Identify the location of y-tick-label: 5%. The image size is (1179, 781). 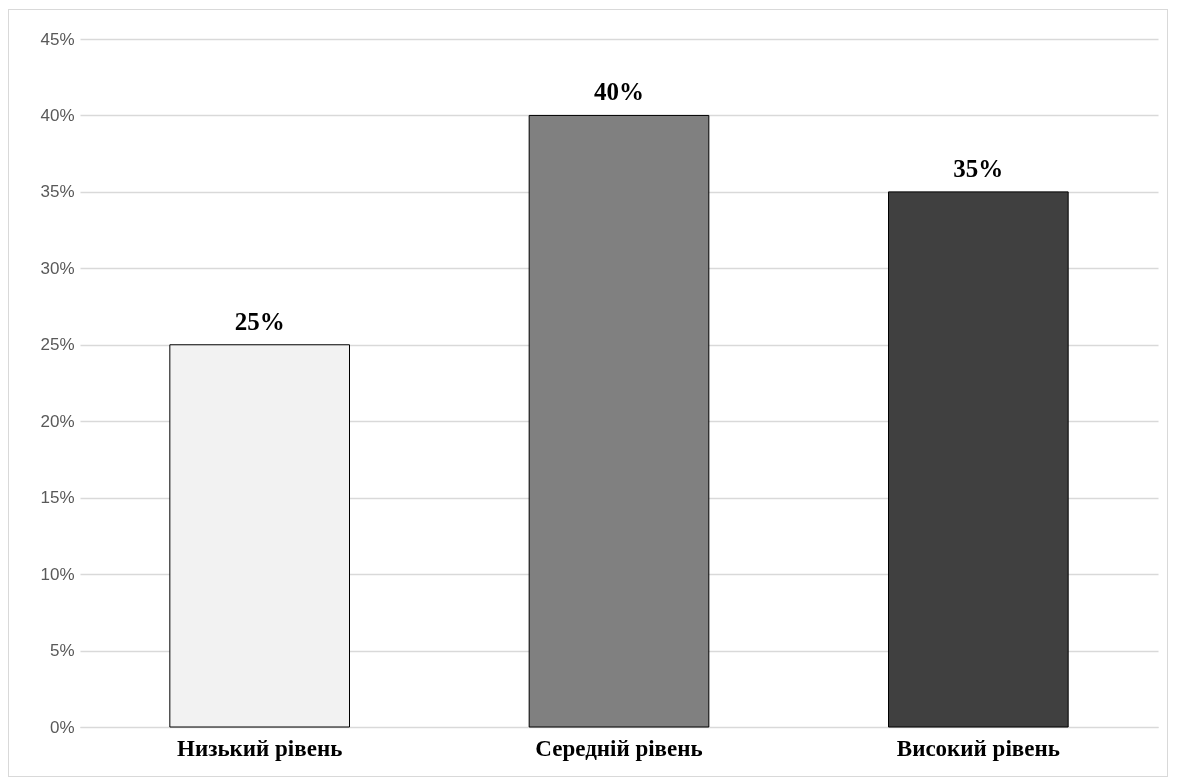
(62, 651).